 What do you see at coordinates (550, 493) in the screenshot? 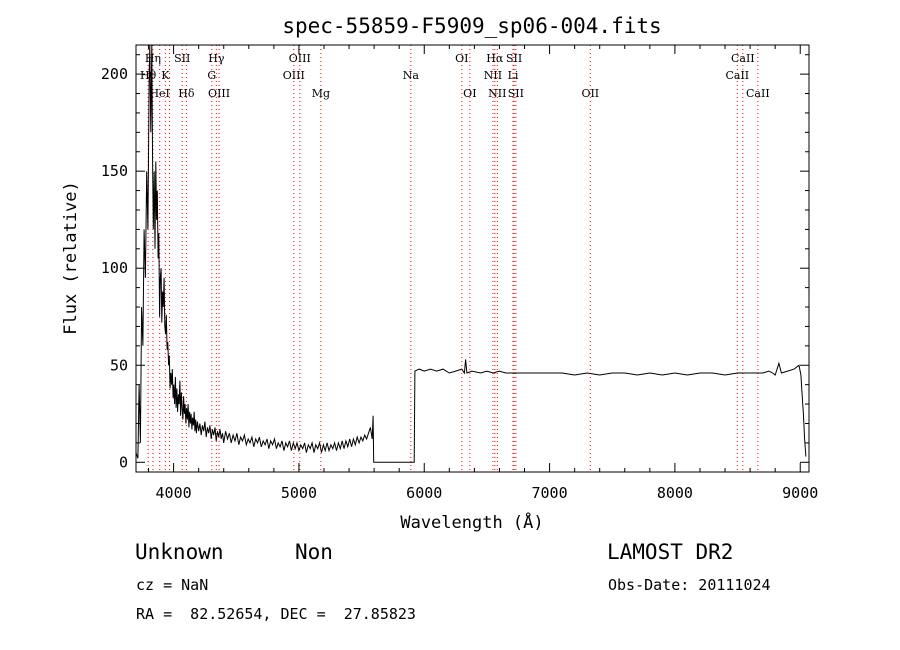
I see `x-tick-label: 7000` at bounding box center [550, 493].